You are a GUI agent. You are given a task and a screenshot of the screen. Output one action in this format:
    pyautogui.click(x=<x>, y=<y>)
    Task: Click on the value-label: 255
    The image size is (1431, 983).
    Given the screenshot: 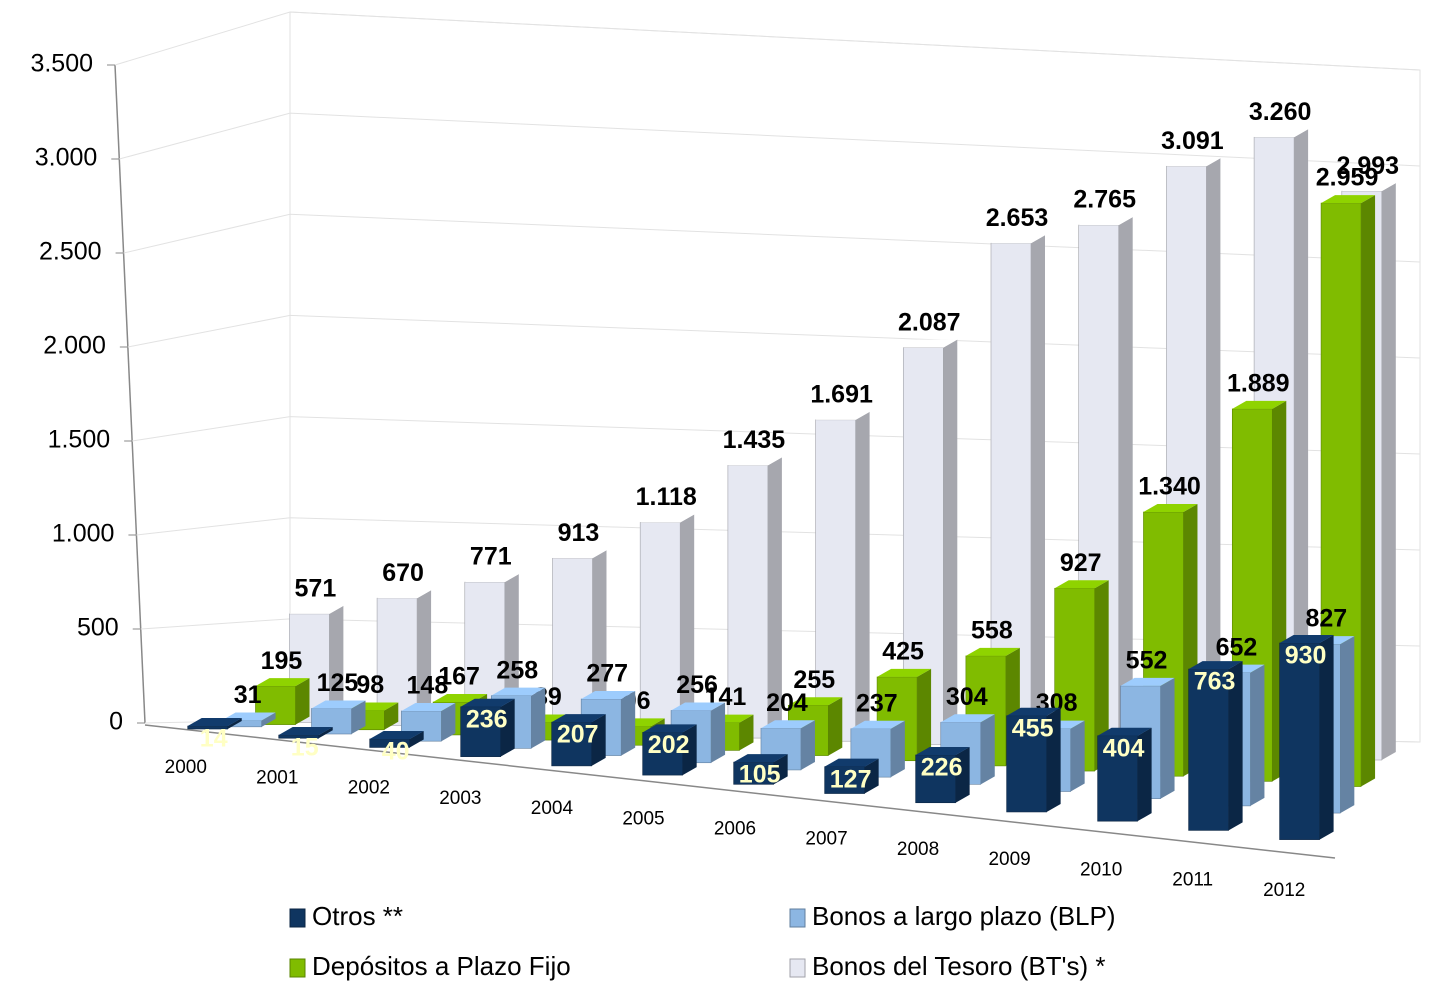 What is the action you would take?
    pyautogui.click(x=814, y=680)
    